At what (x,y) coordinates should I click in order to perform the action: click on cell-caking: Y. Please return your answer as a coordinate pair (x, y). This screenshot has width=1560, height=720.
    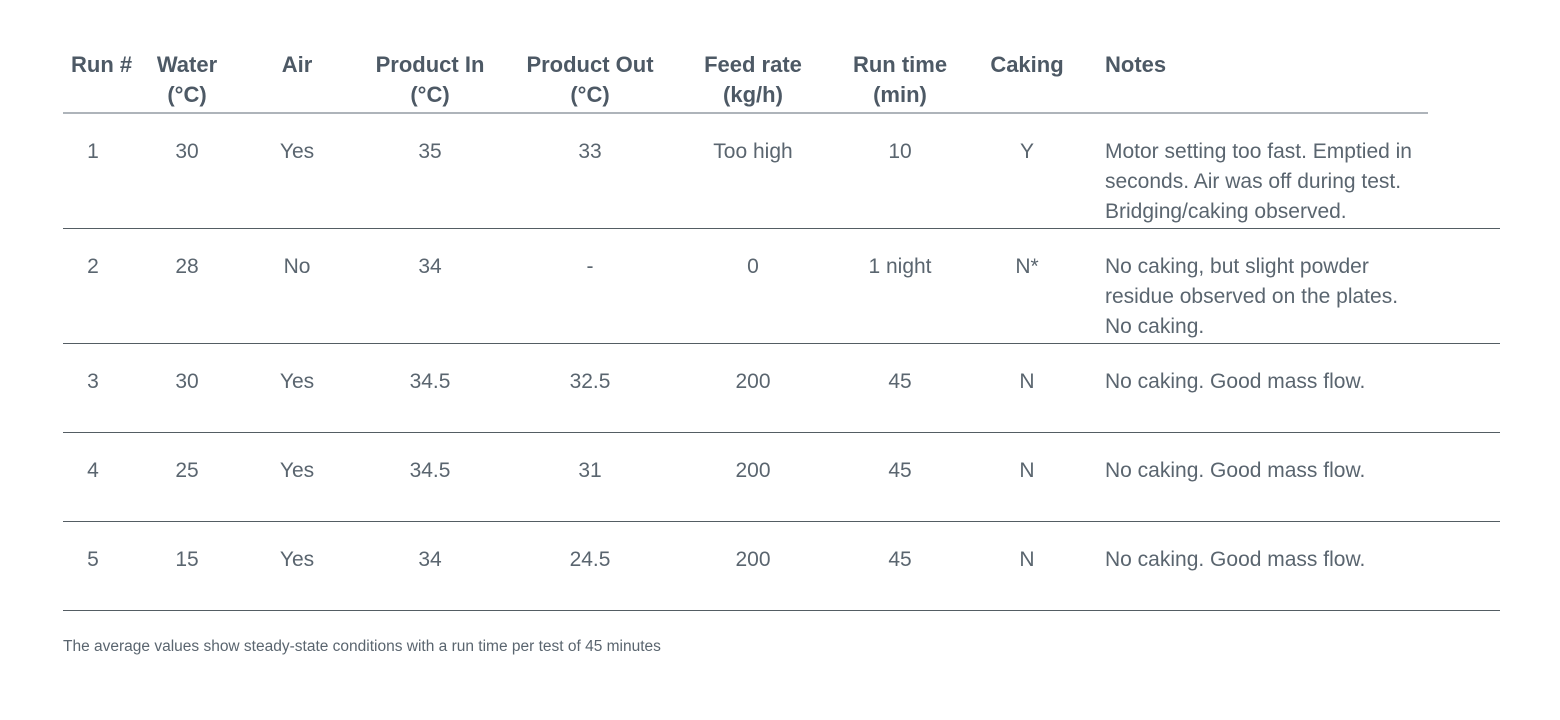
    Looking at the image, I should click on (1027, 171).